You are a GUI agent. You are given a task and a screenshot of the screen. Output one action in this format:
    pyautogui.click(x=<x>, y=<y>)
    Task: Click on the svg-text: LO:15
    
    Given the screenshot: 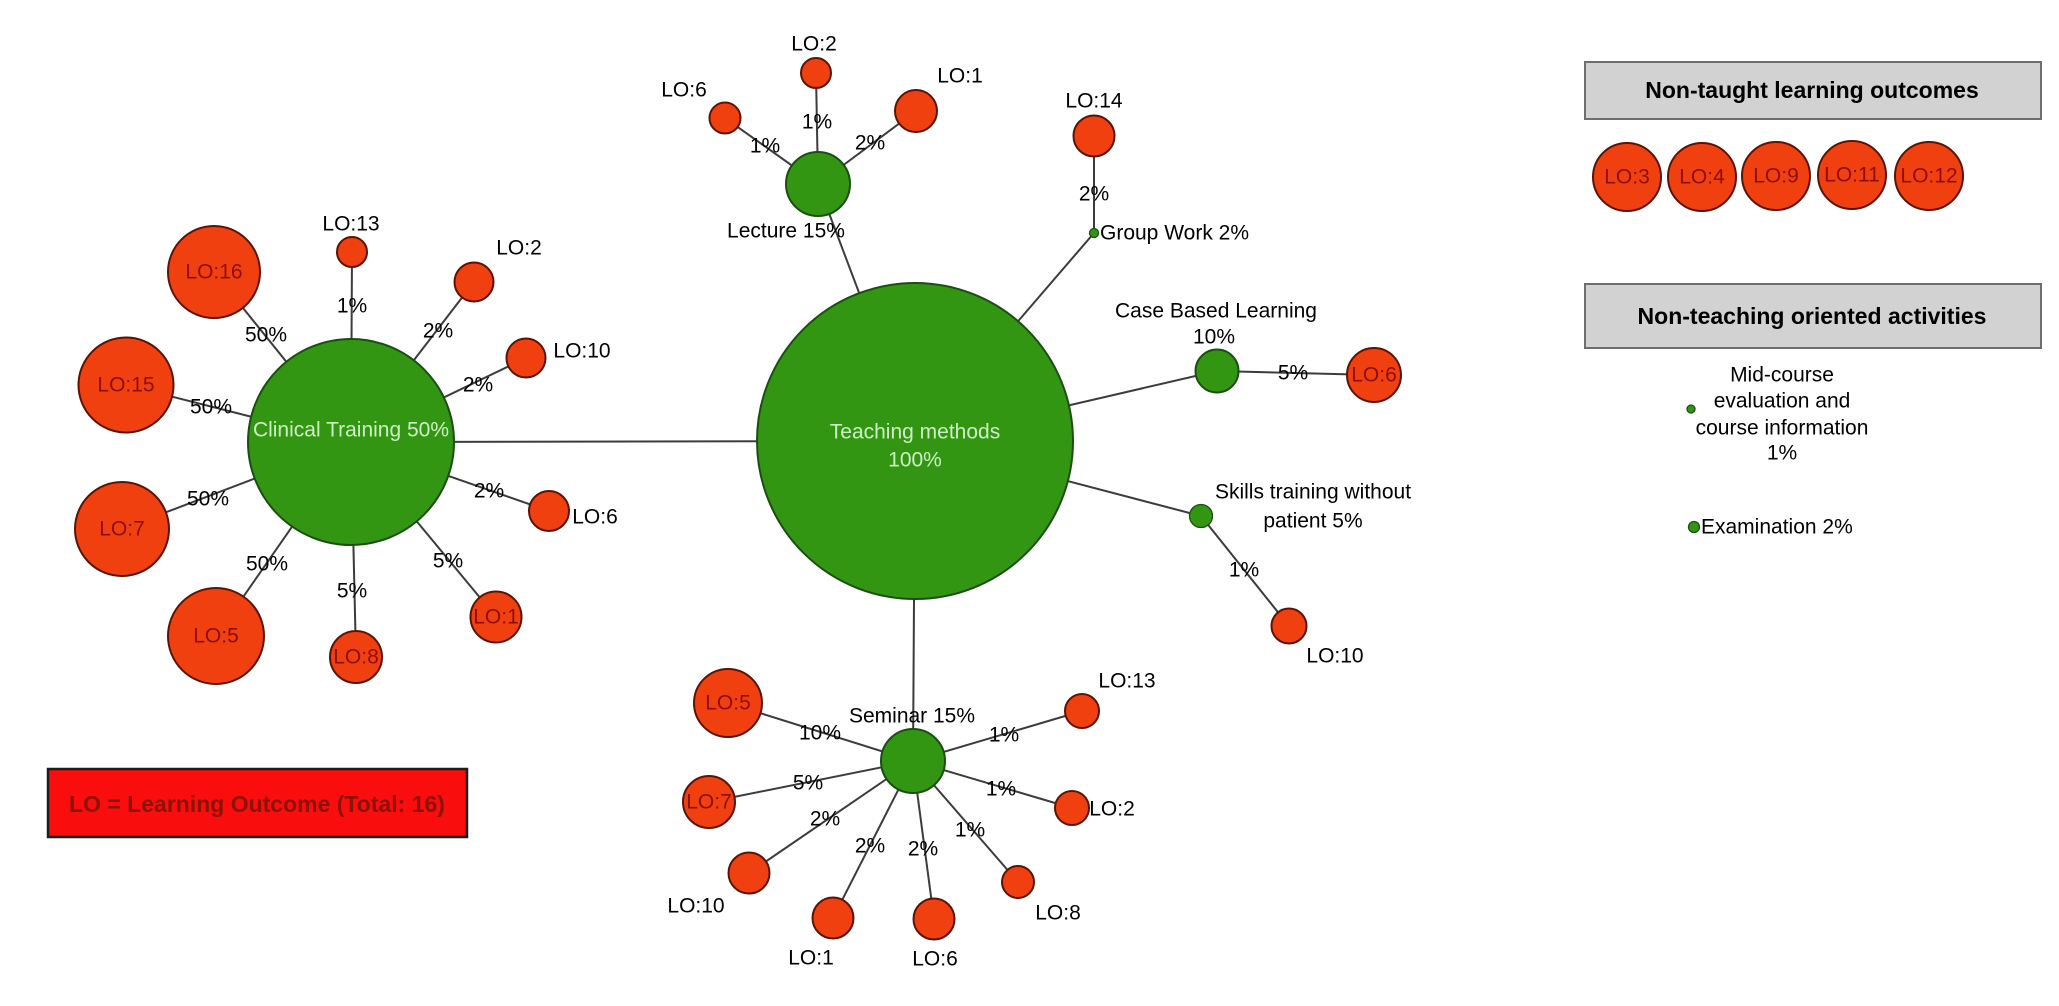 What is the action you would take?
    pyautogui.click(x=125, y=385)
    